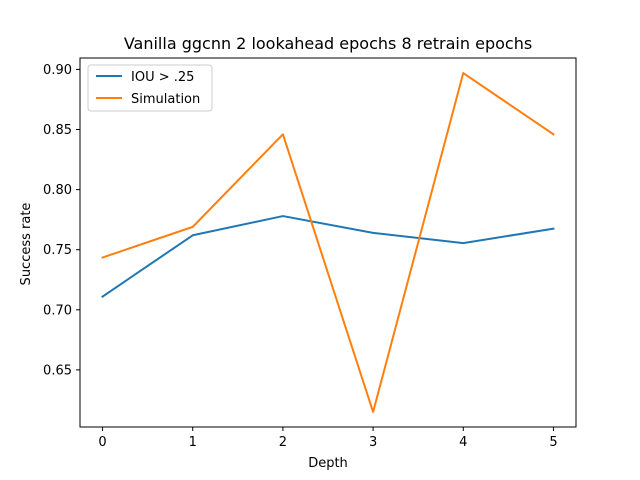 Image resolution: width=640 pixels, height=480 pixels. What do you see at coordinates (102, 442) in the screenshot?
I see `x-tick-label: 0` at bounding box center [102, 442].